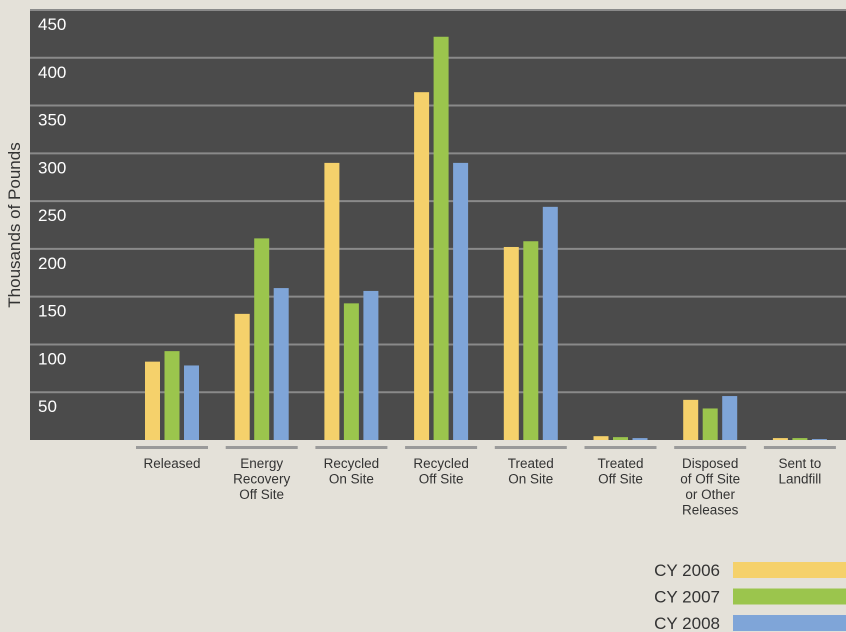  Describe the element at coordinates (14, 224) in the screenshot. I see `y-axis-label: Thousands of Pounds` at that location.